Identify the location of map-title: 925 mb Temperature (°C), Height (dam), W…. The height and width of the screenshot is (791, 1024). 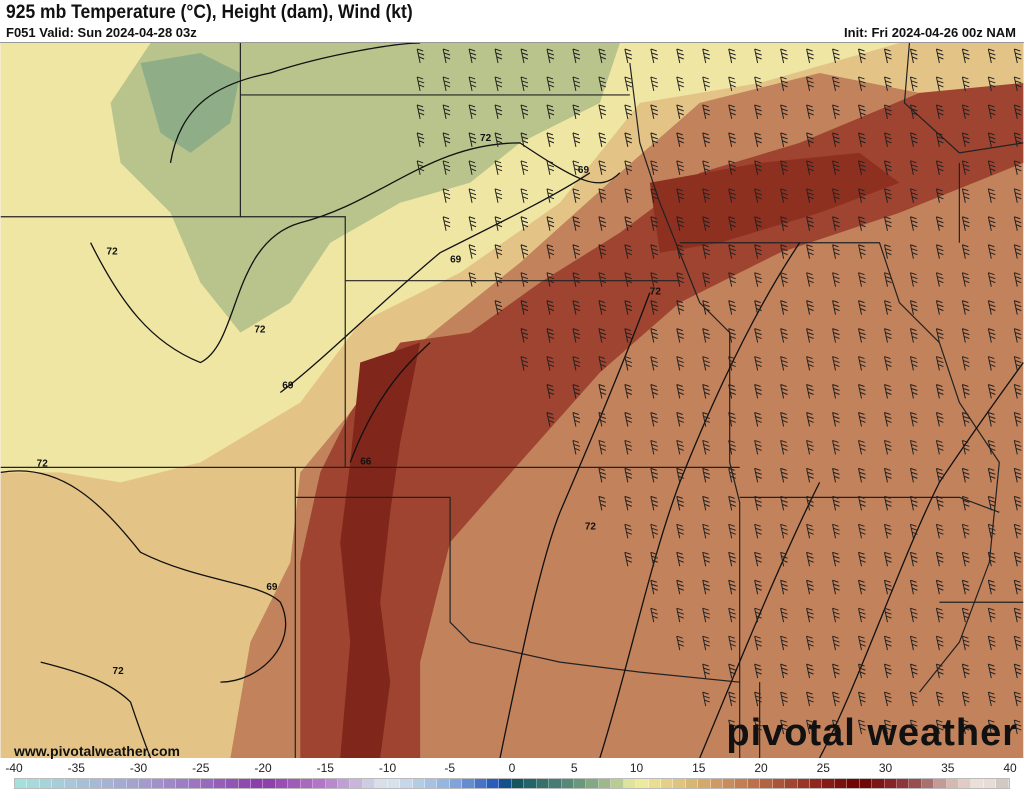
(209, 12).